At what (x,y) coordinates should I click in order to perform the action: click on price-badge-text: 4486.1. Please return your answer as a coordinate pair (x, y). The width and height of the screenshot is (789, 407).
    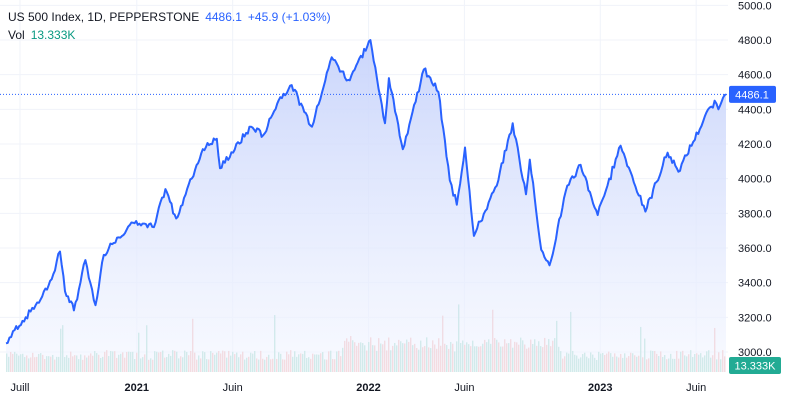
    Looking at the image, I should click on (752, 95).